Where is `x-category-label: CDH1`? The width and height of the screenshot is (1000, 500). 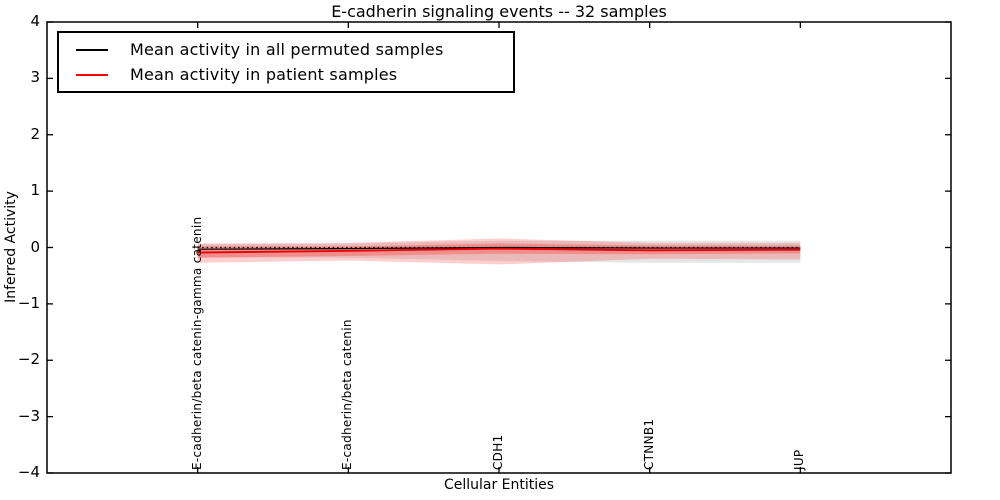 x-category-label: CDH1 is located at coordinates (498, 452).